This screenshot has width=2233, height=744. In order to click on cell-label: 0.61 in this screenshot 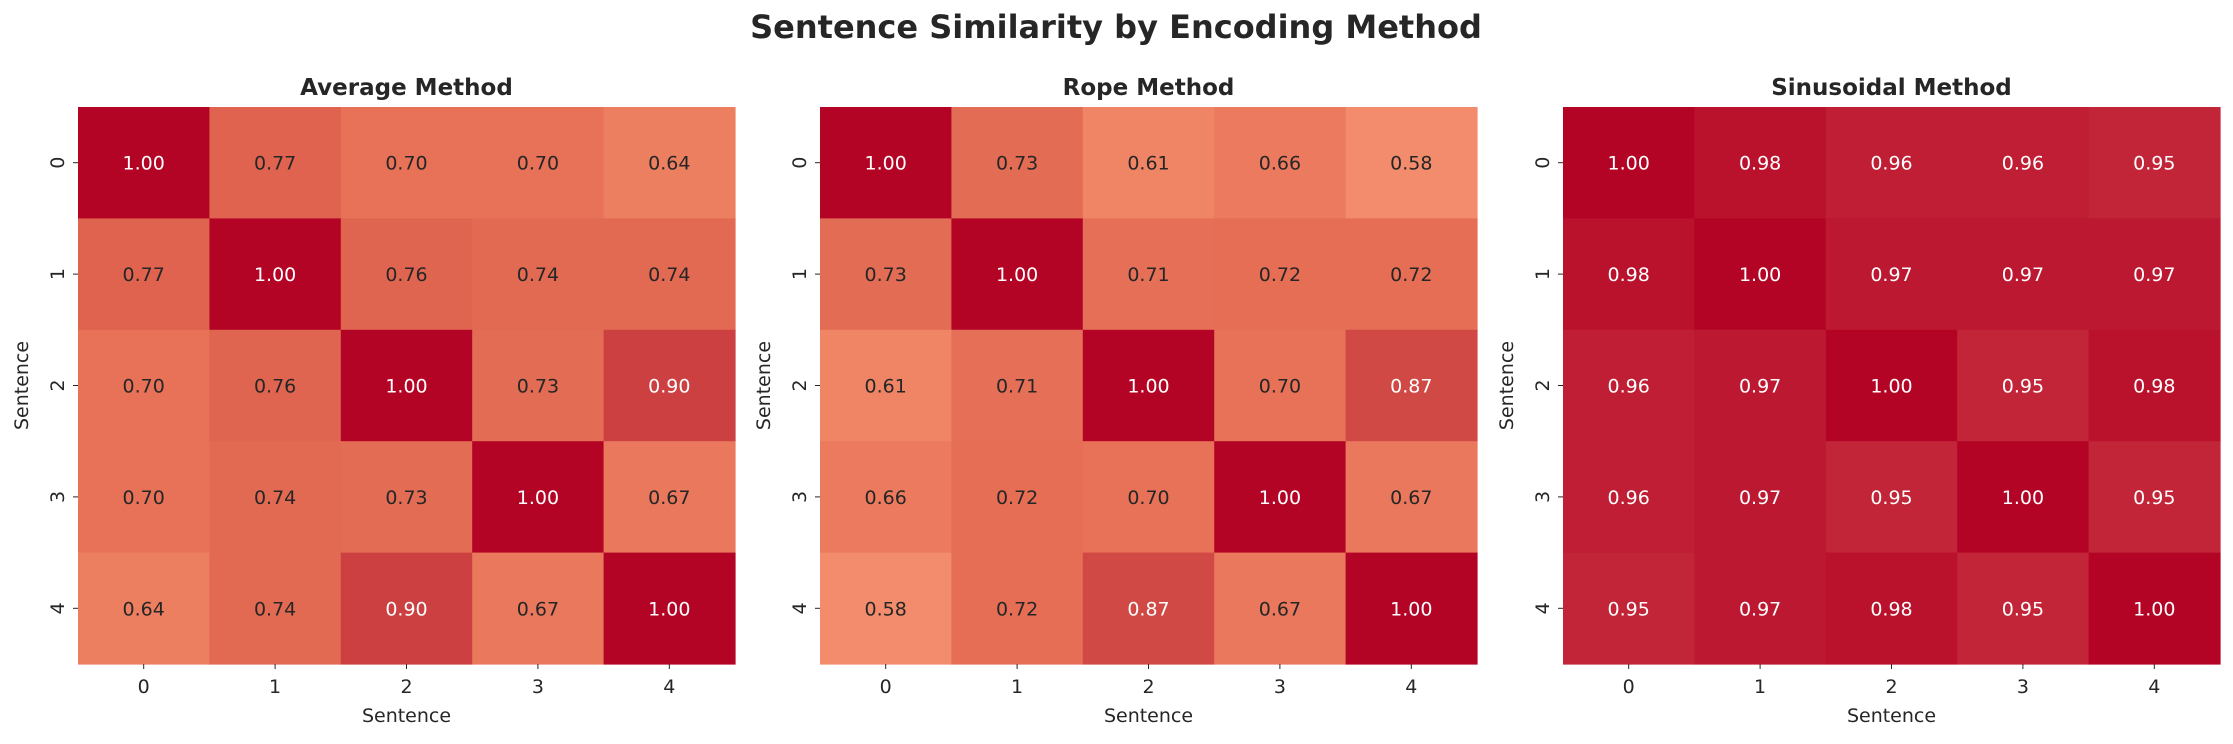, I will do `click(886, 387)`.